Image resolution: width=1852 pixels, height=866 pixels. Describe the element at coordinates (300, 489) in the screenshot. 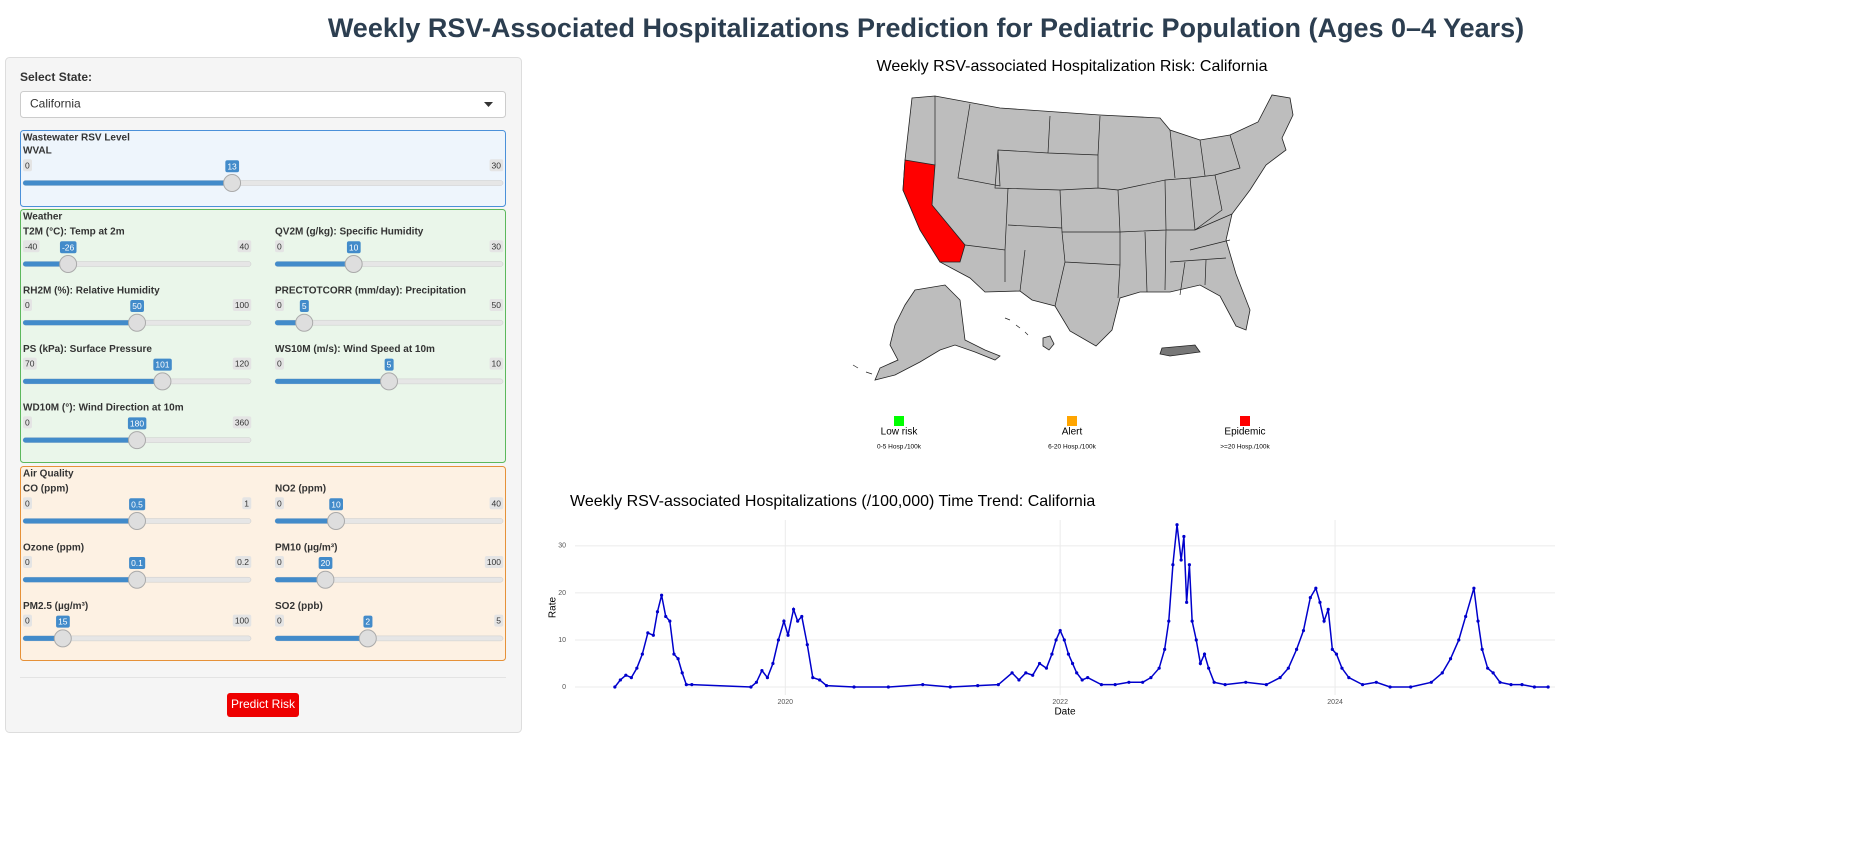

I see `slider-label: NO2 (ppm)` at that location.